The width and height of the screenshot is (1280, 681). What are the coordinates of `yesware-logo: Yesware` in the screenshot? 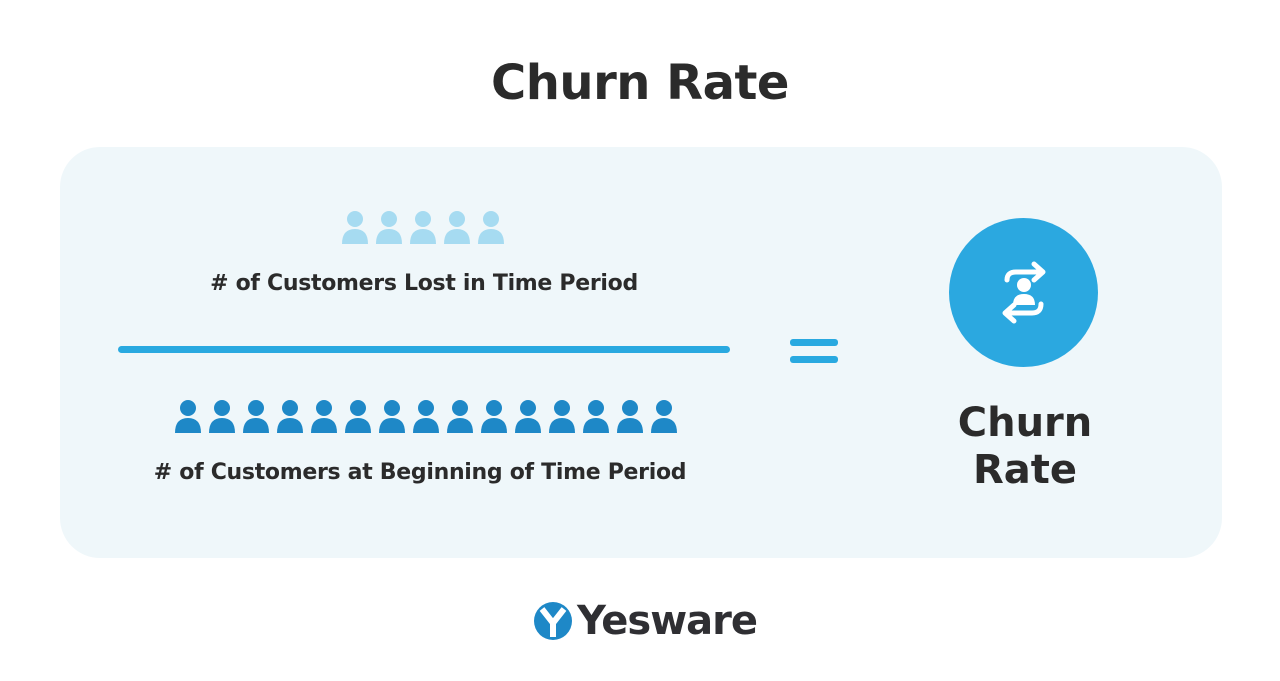 It's located at (645, 621).